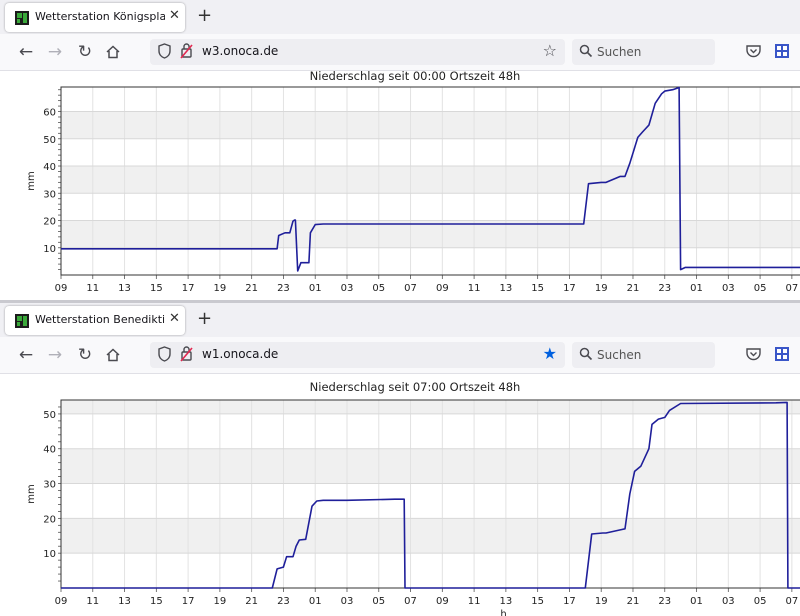 Image resolution: width=800 pixels, height=616 pixels. I want to click on active-tab: Wetterstation Königsplatz, Augsburg ✕, so click(95, 17).